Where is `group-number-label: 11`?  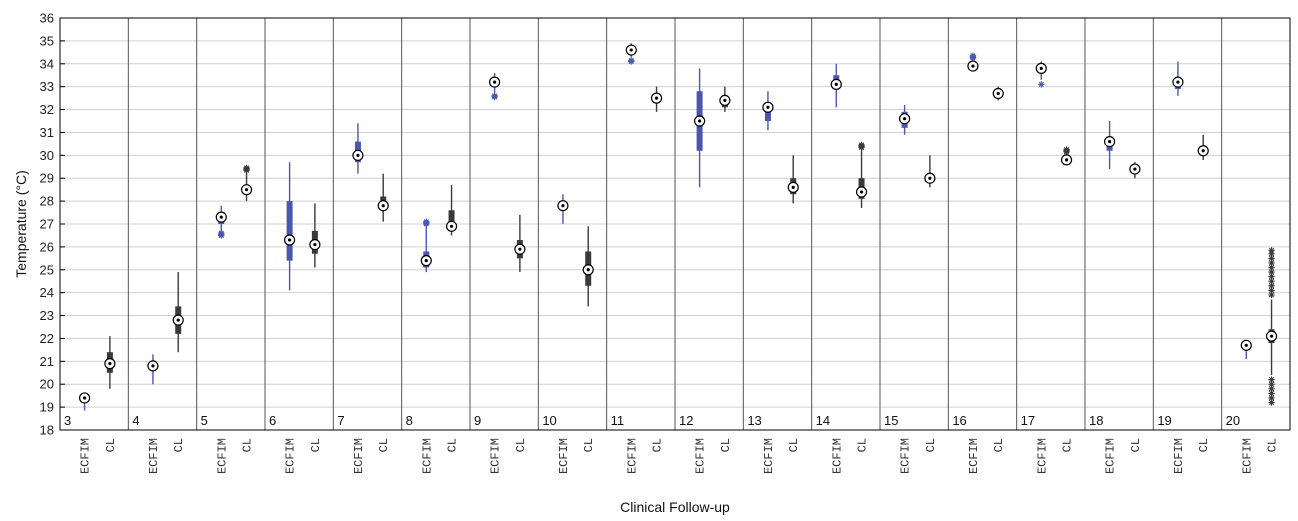
group-number-label: 11 is located at coordinates (618, 420).